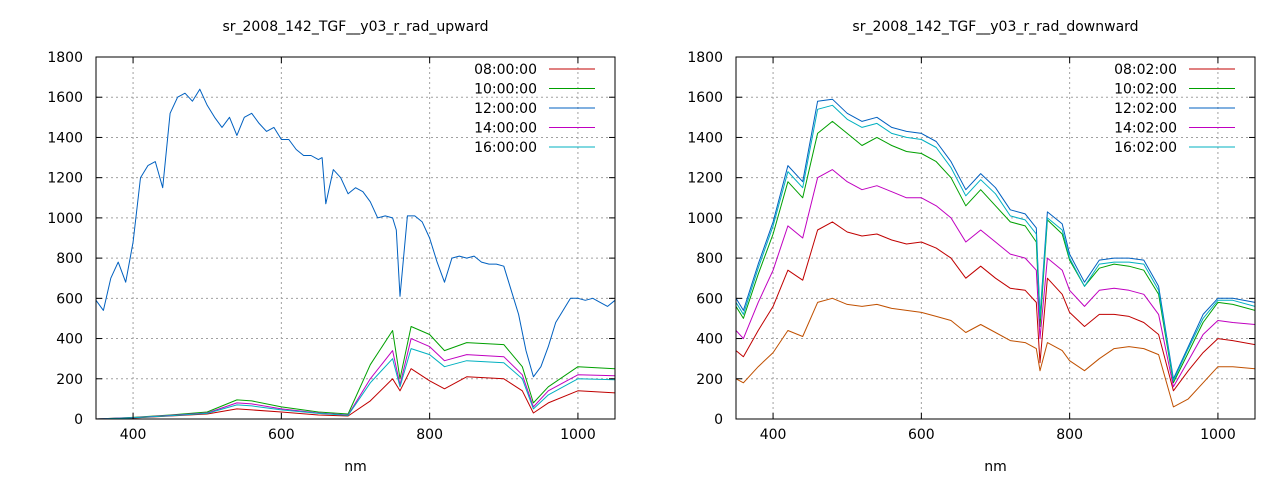  I want to click on legend-label: 14:02:00, so click(1145, 129).